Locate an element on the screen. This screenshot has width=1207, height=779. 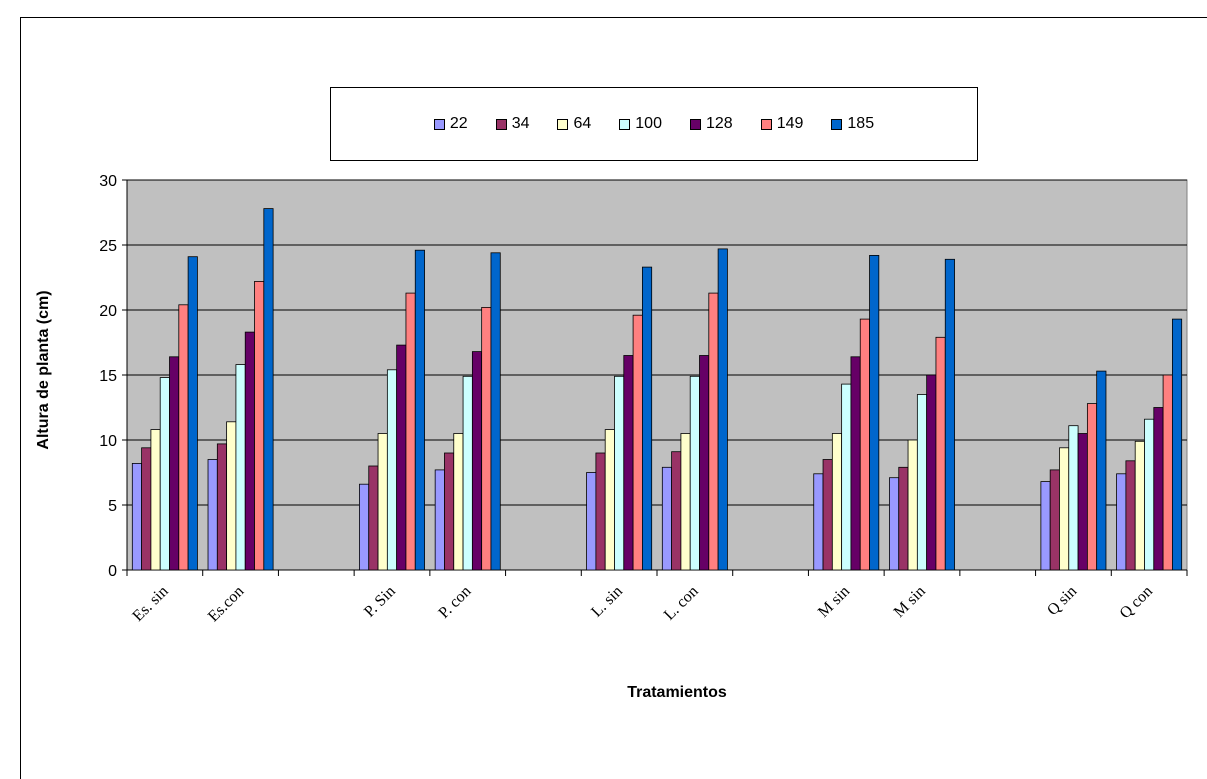
legend-item: 185 is located at coordinates (852, 124).